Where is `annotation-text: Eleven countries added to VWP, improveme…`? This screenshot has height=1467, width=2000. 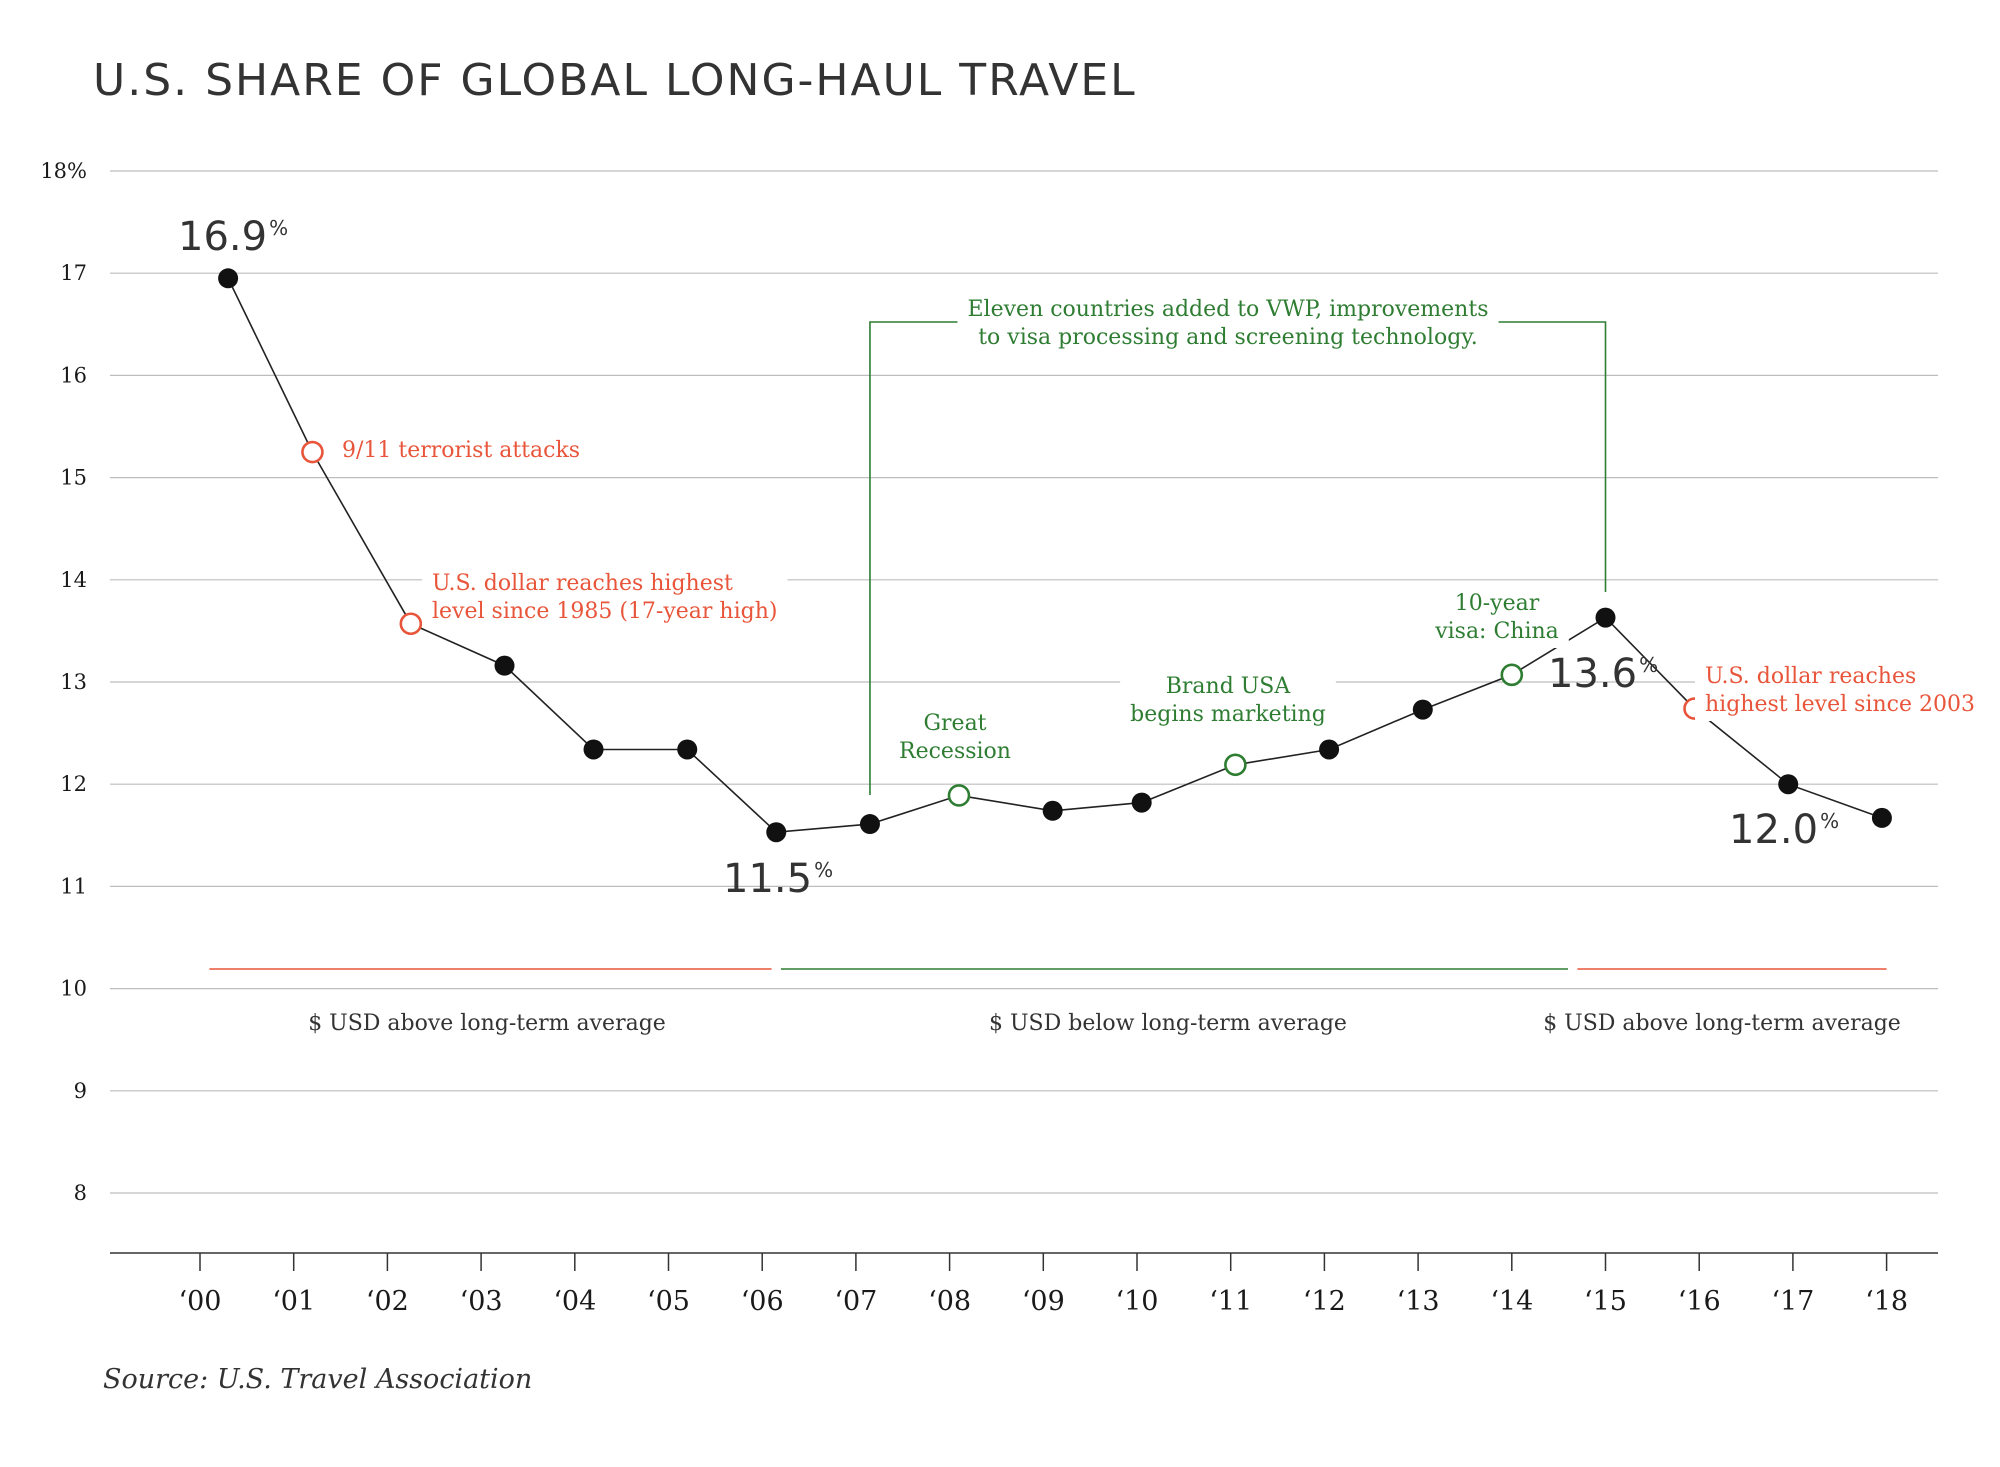
annotation-text: Eleven countries added to VWP, improveme… is located at coordinates (1228, 309).